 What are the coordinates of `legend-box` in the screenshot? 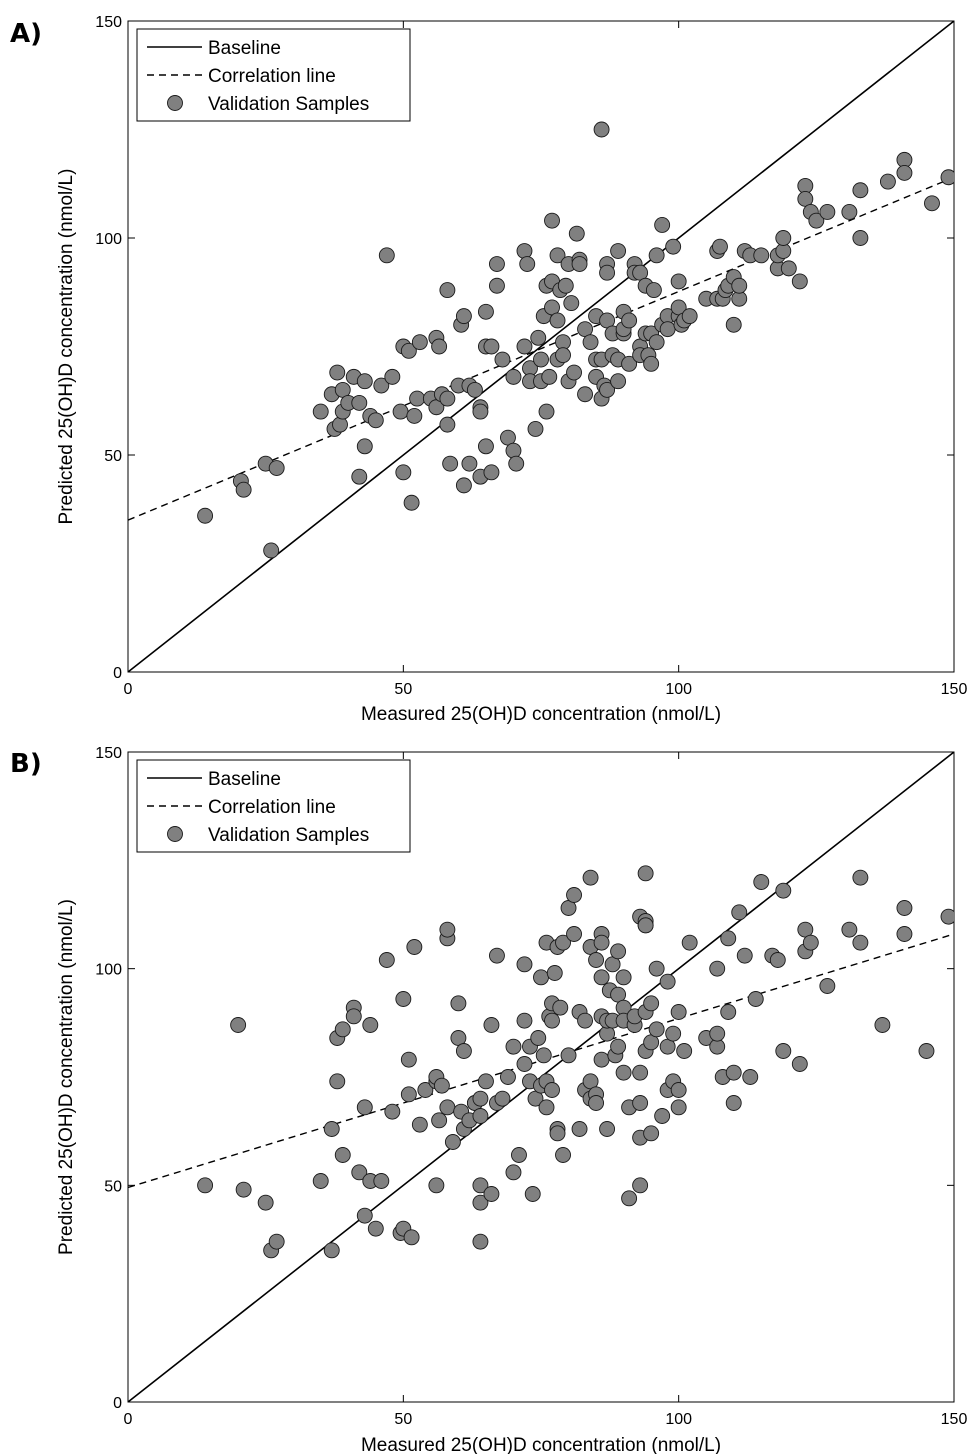 It's located at (273, 75).